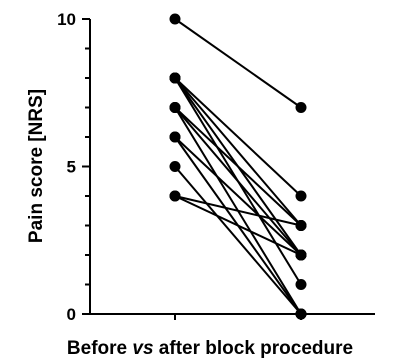 Image resolution: width=395 pixels, height=362 pixels. What do you see at coordinates (71, 314) in the screenshot?
I see `y-tick-label: 0` at bounding box center [71, 314].